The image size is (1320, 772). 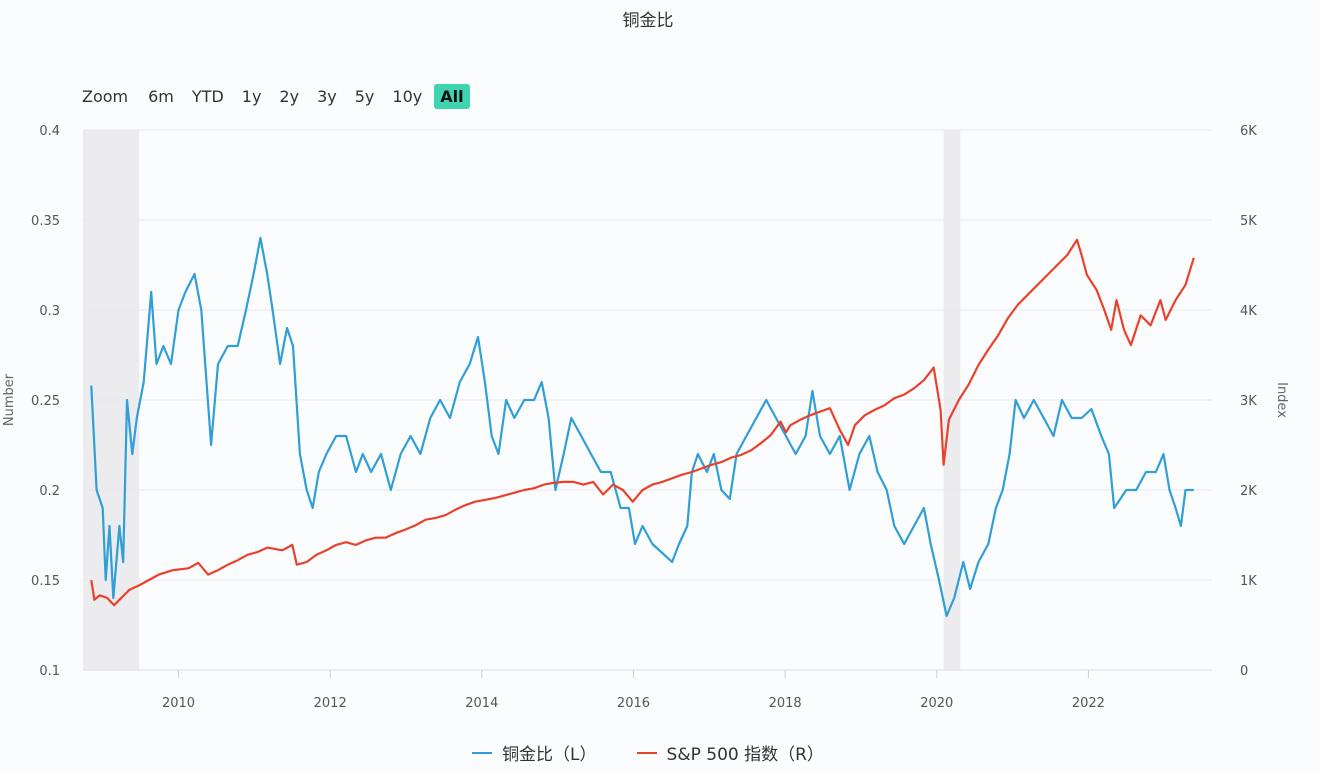 I want to click on x-tick-label: 2014, so click(x=481, y=703).